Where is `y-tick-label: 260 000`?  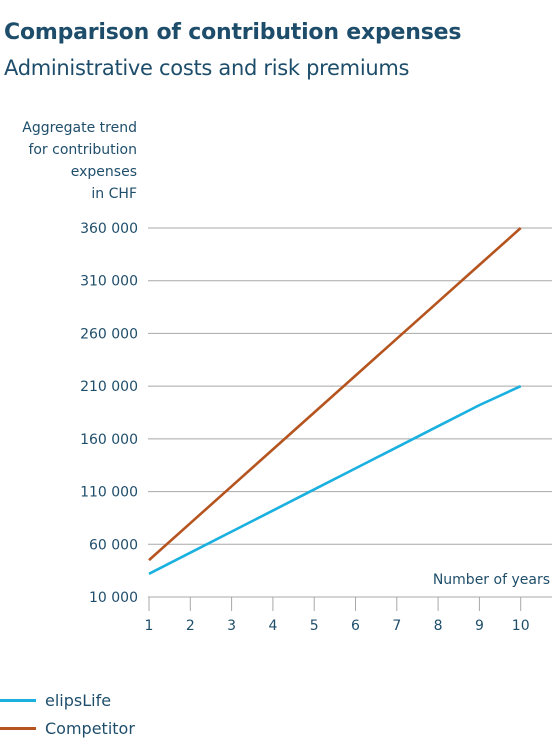
y-tick-label: 260 000 is located at coordinates (109, 334).